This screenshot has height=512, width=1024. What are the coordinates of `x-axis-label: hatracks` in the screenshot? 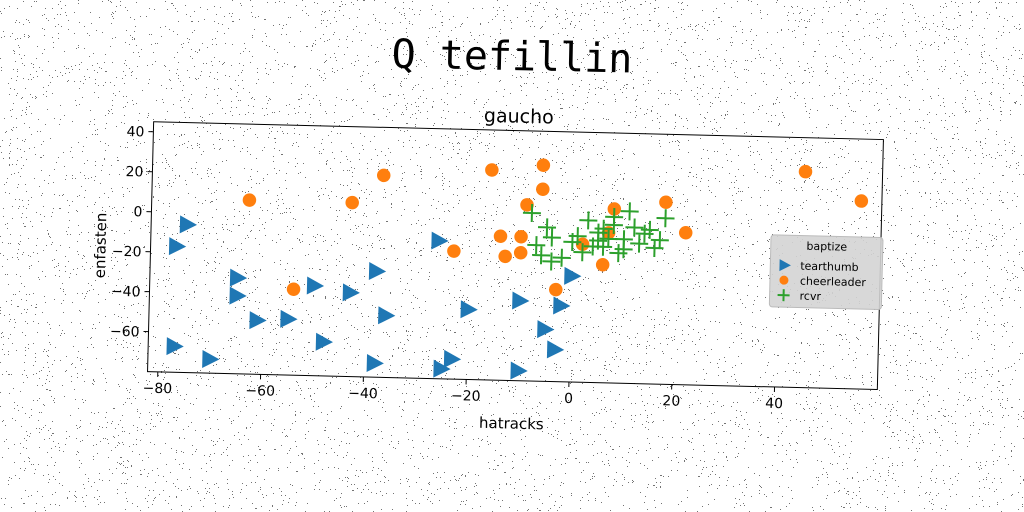 It's located at (511, 424).